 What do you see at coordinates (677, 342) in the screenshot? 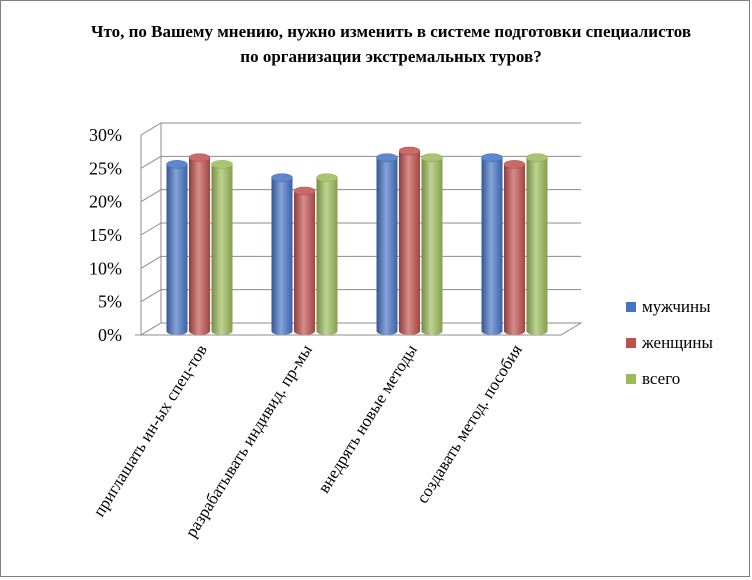
I see `legend-label: женщины` at bounding box center [677, 342].